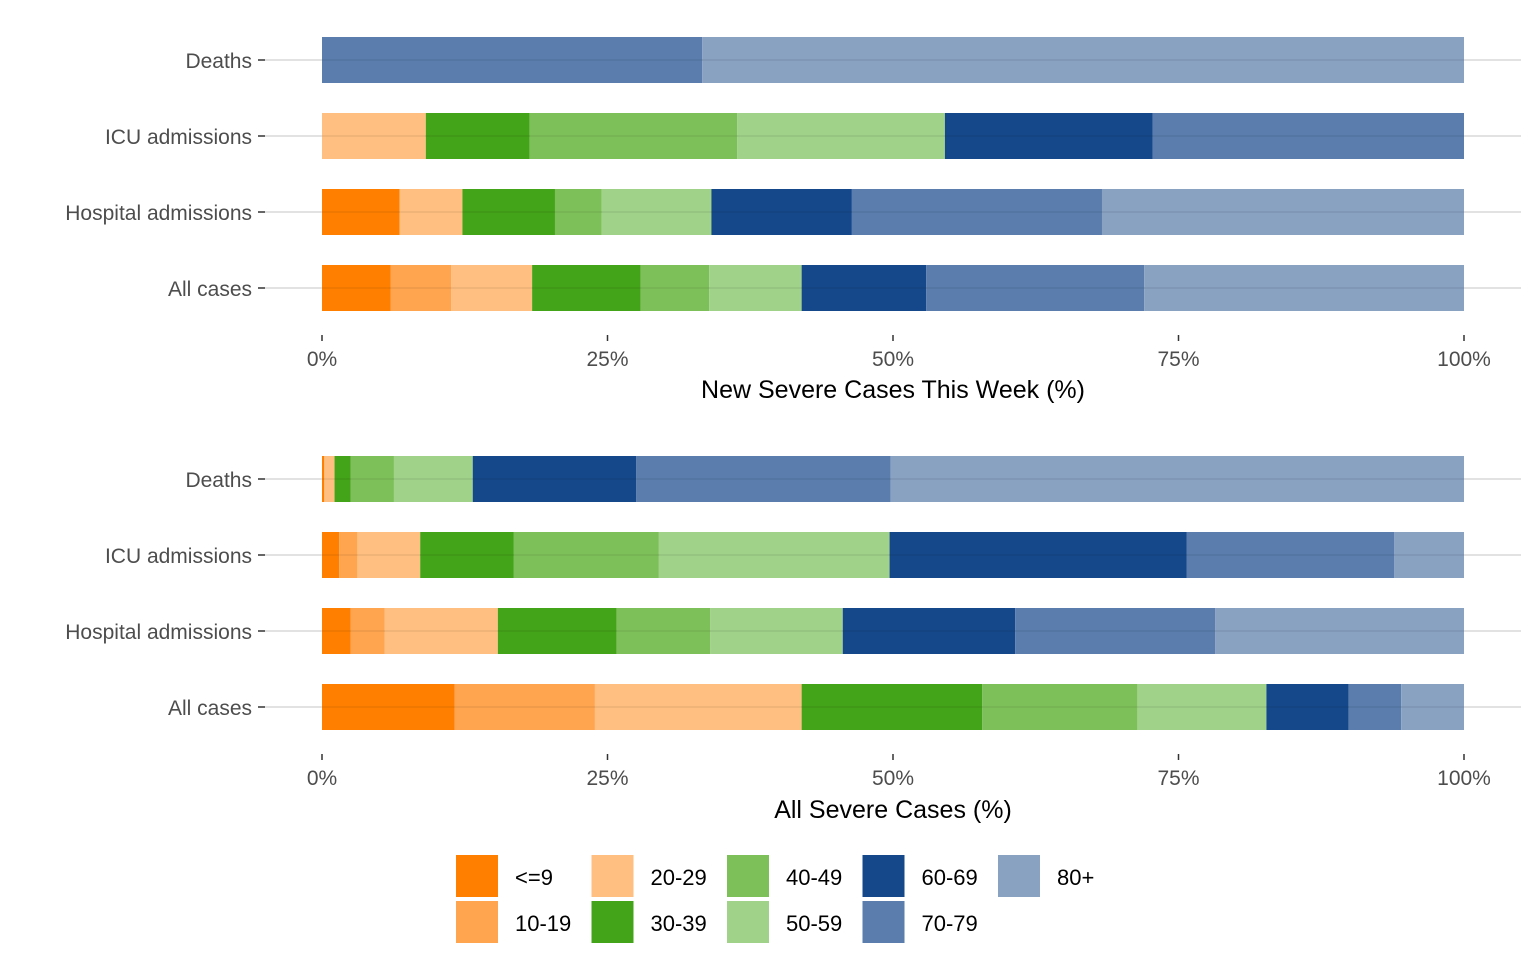 This screenshot has height=960, width=1536. Describe the element at coordinates (784, 876) in the screenshot. I see `legend-item: 40-49` at that location.